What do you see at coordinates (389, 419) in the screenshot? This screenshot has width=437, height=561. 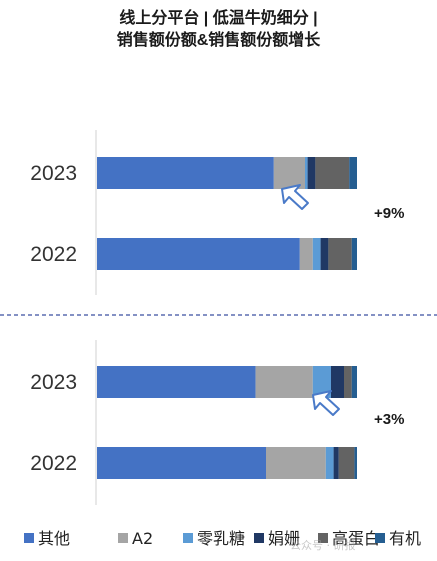 I see `growth-annotation: +3%` at bounding box center [389, 419].